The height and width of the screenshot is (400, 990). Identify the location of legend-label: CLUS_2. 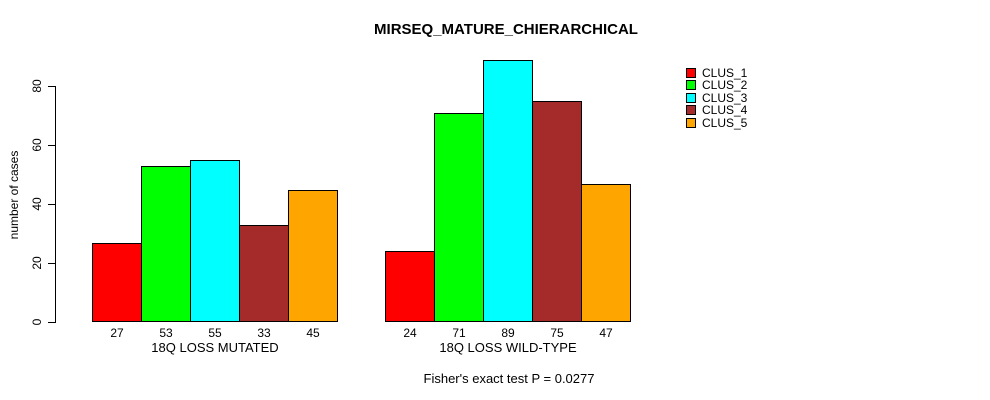
(725, 85).